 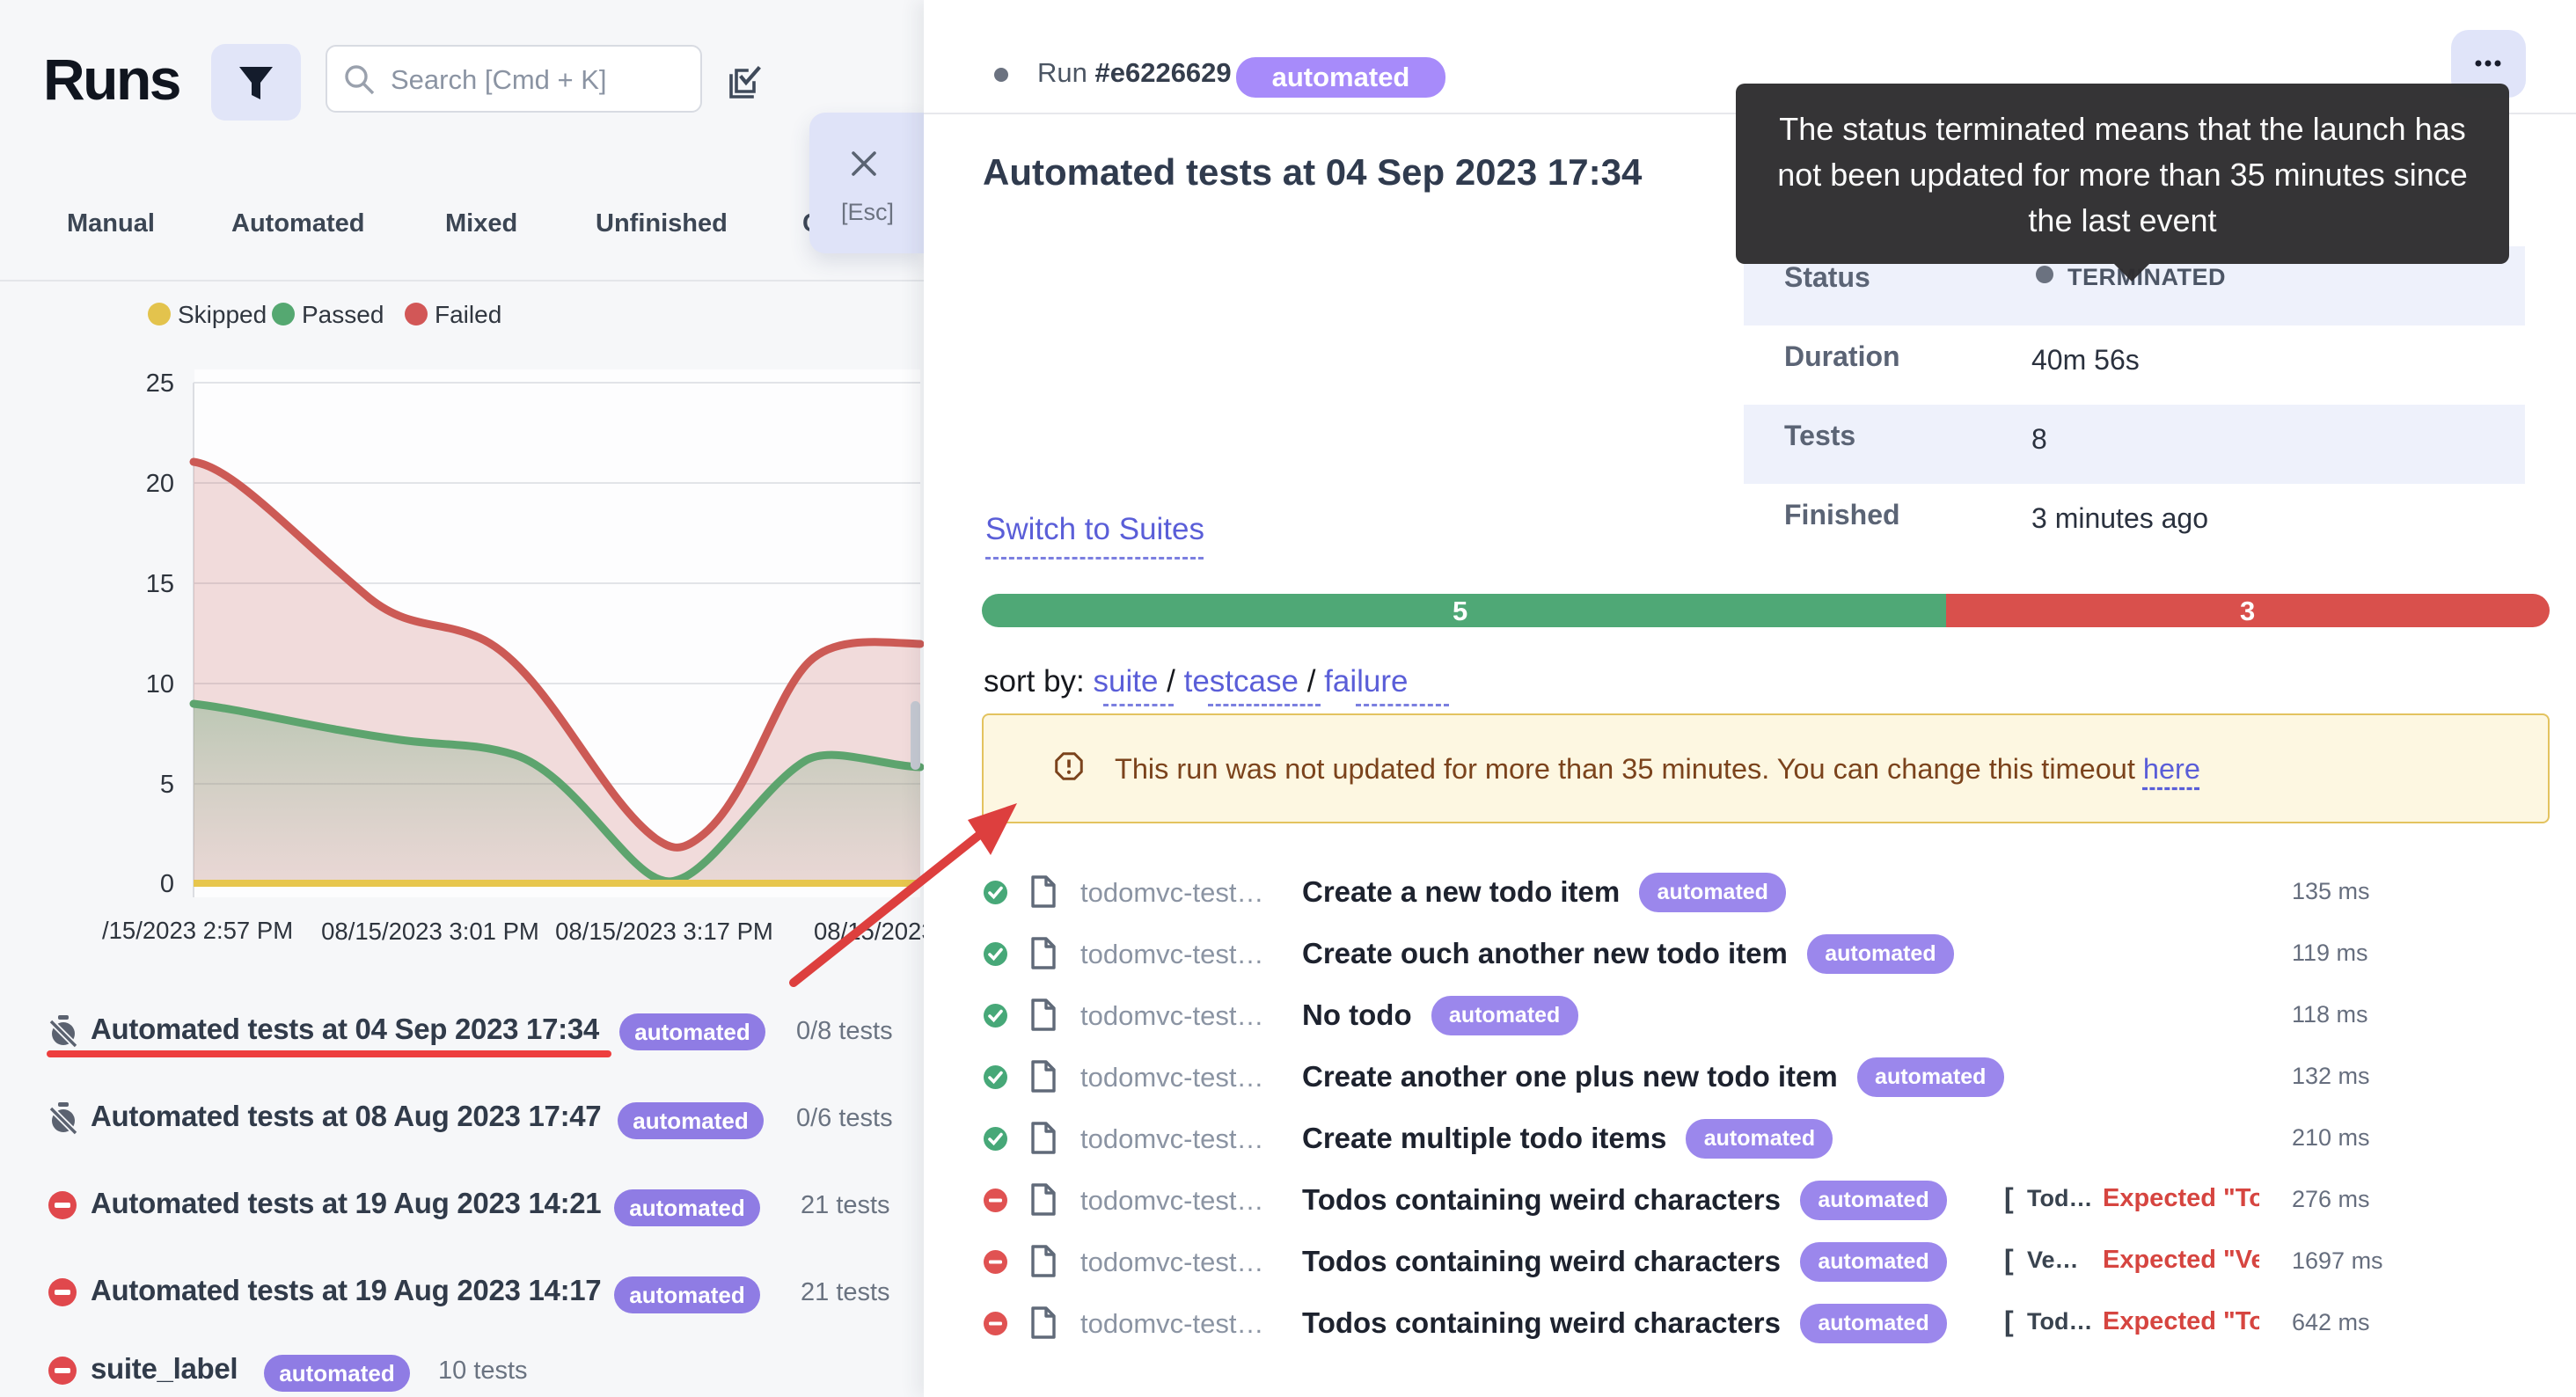 I want to click on svg-text: 20, so click(x=160, y=484).